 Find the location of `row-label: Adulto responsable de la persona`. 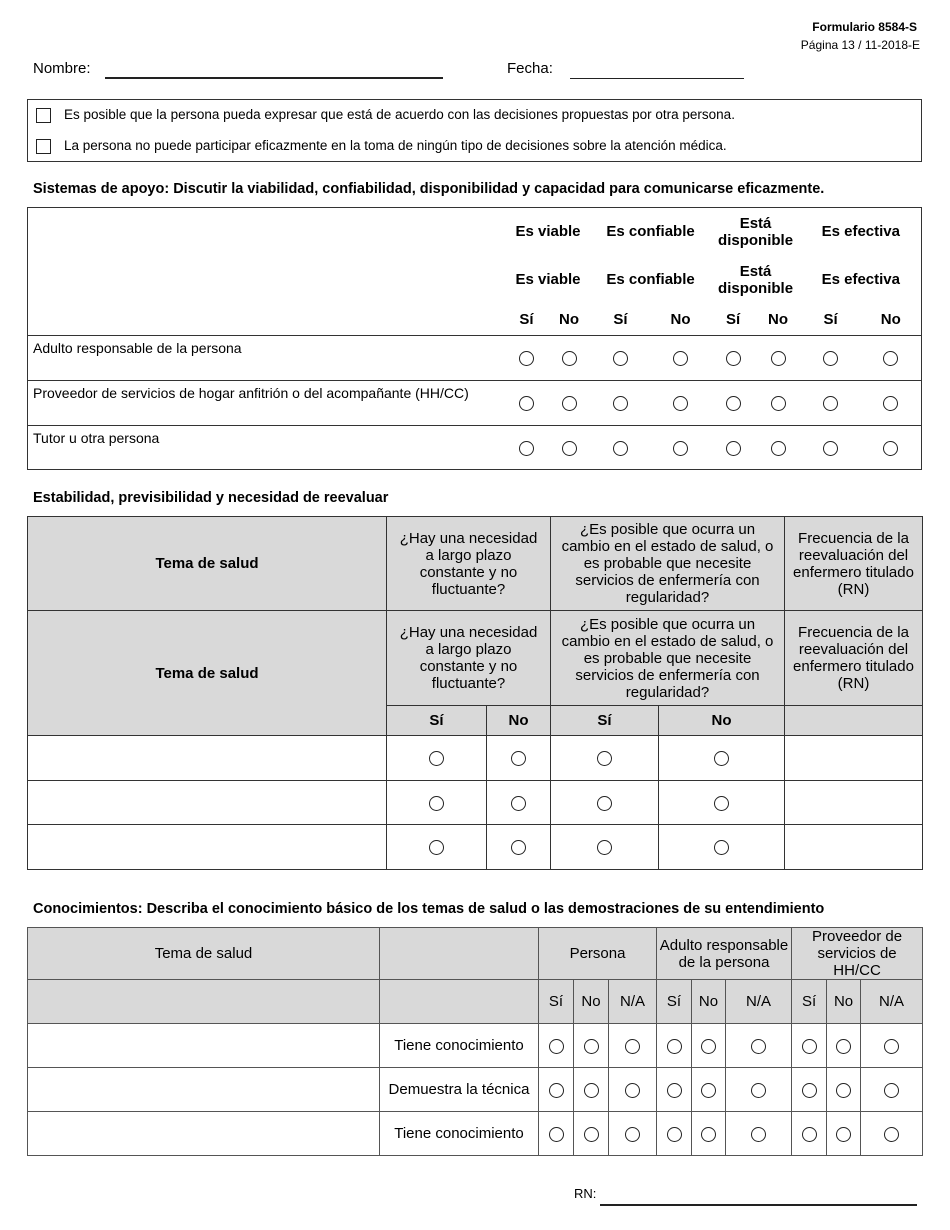

row-label: Adulto responsable de la persona is located at coordinates (266, 358).